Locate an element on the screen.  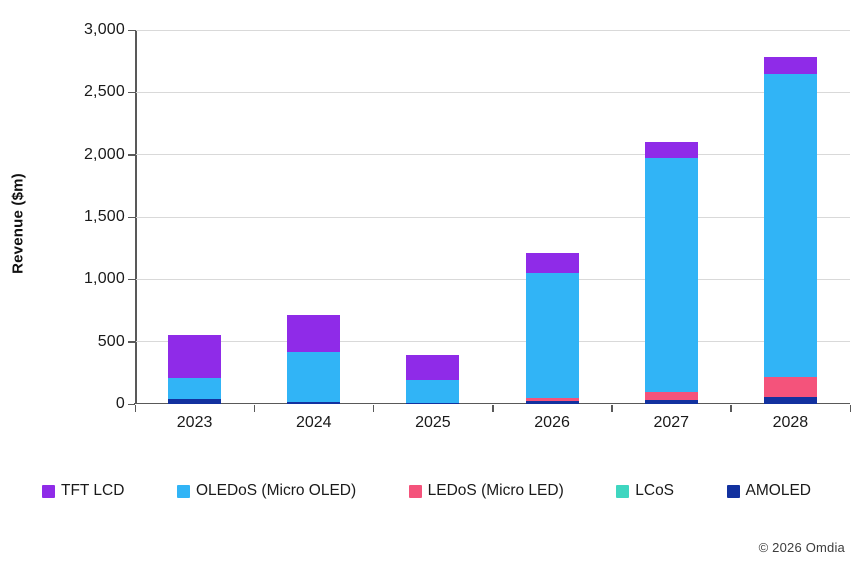
legend-swatch-ledos-micro-led is located at coordinates (415, 491).